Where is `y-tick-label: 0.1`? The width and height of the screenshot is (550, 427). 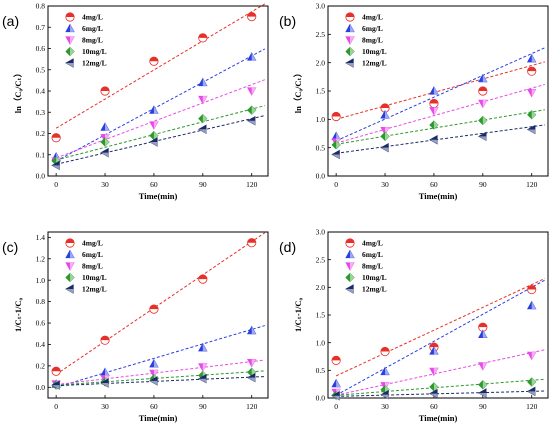
y-tick-label: 0.1 is located at coordinates (41, 154).